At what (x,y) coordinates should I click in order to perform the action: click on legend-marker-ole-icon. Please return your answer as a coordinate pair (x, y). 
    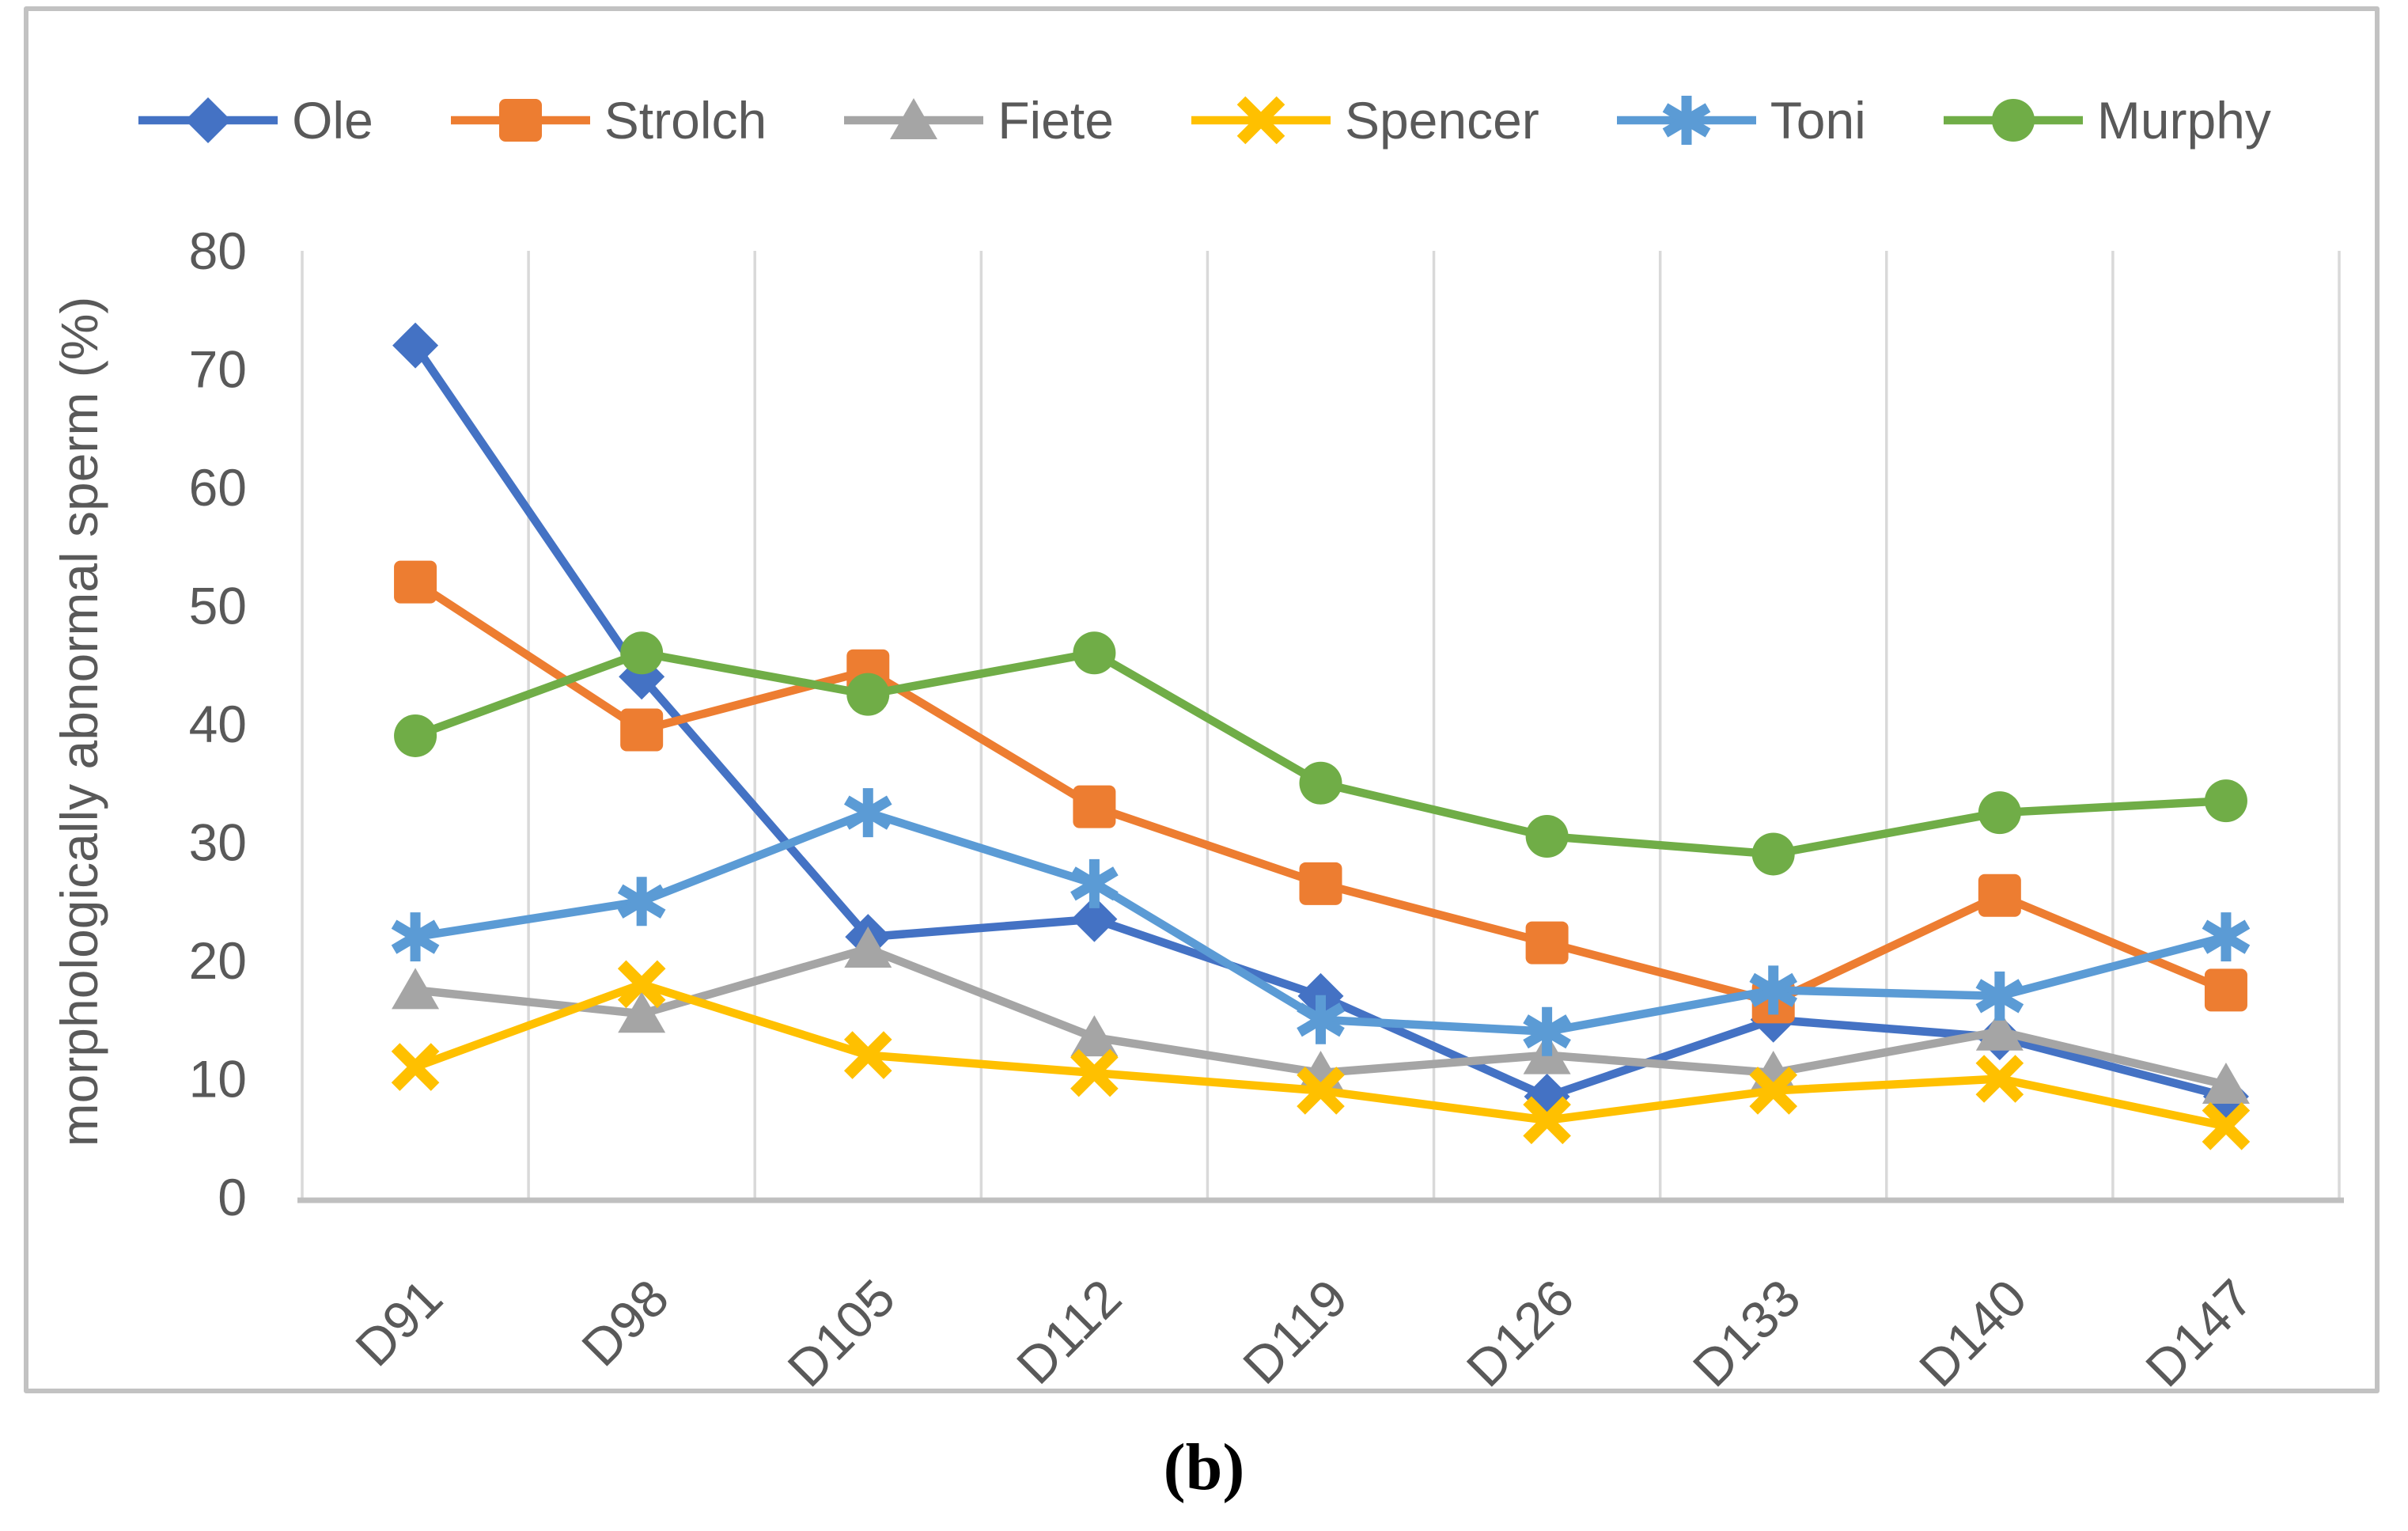
    Looking at the image, I should click on (208, 120).